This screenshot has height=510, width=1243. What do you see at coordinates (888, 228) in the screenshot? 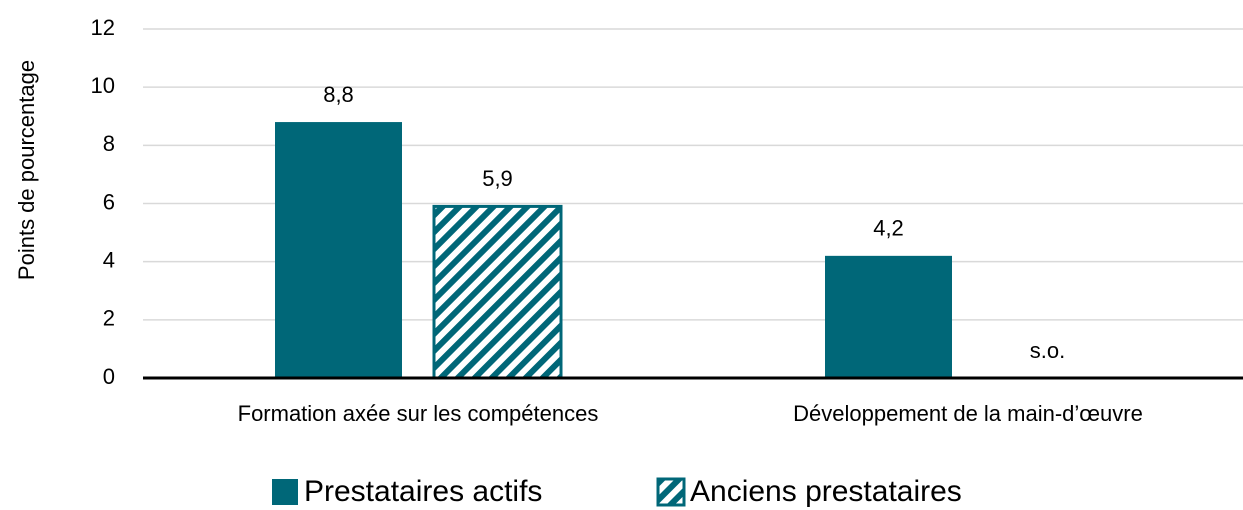
I see `data-label: 4,2` at bounding box center [888, 228].